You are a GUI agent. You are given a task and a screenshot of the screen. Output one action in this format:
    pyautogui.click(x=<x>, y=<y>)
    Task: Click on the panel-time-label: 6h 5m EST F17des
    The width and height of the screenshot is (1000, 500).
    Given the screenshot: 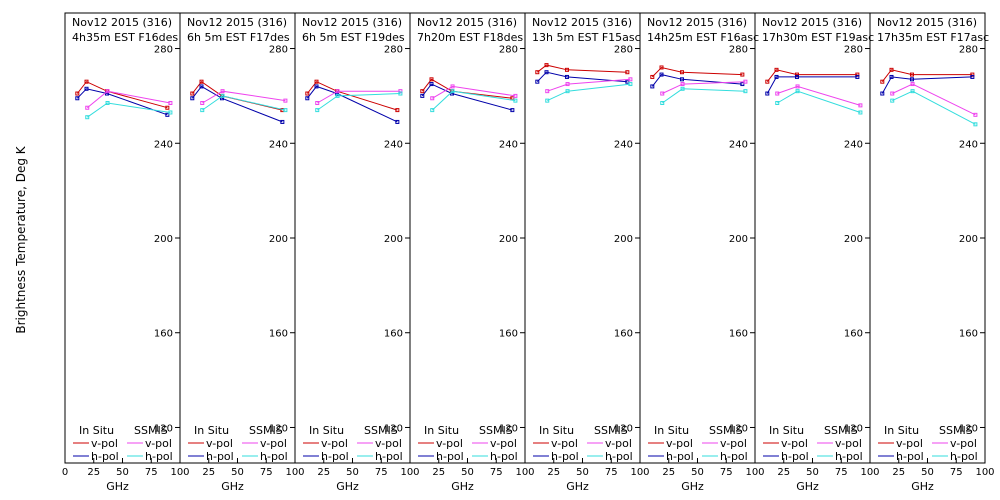 What is the action you would take?
    pyautogui.click(x=238, y=37)
    